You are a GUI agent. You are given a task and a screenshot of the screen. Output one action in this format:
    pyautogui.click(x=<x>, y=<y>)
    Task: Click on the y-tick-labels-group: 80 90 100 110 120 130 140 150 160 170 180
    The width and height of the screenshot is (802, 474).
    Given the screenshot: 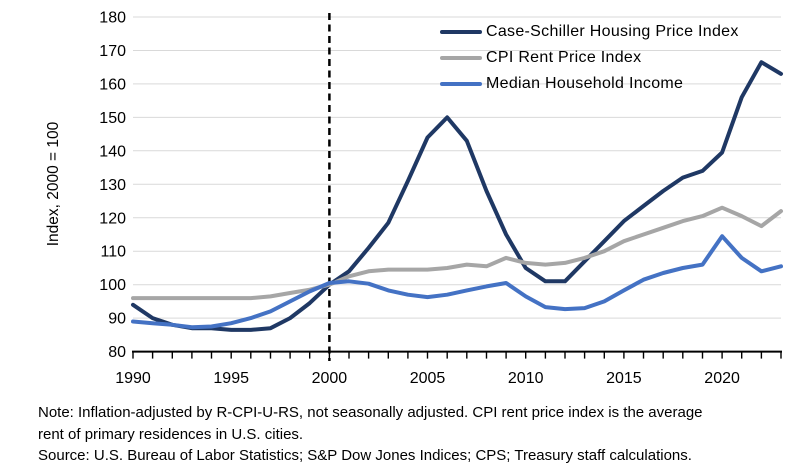 What is the action you would take?
    pyautogui.click(x=112, y=186)
    